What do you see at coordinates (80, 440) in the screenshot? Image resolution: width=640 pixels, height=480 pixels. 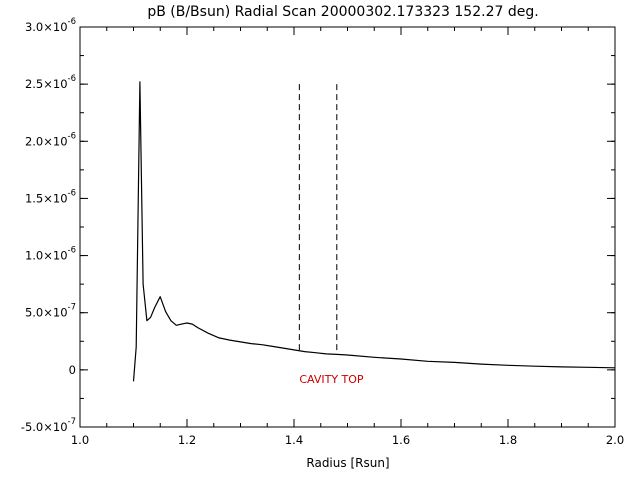 I see `x-tick-label: 1.0` at bounding box center [80, 440].